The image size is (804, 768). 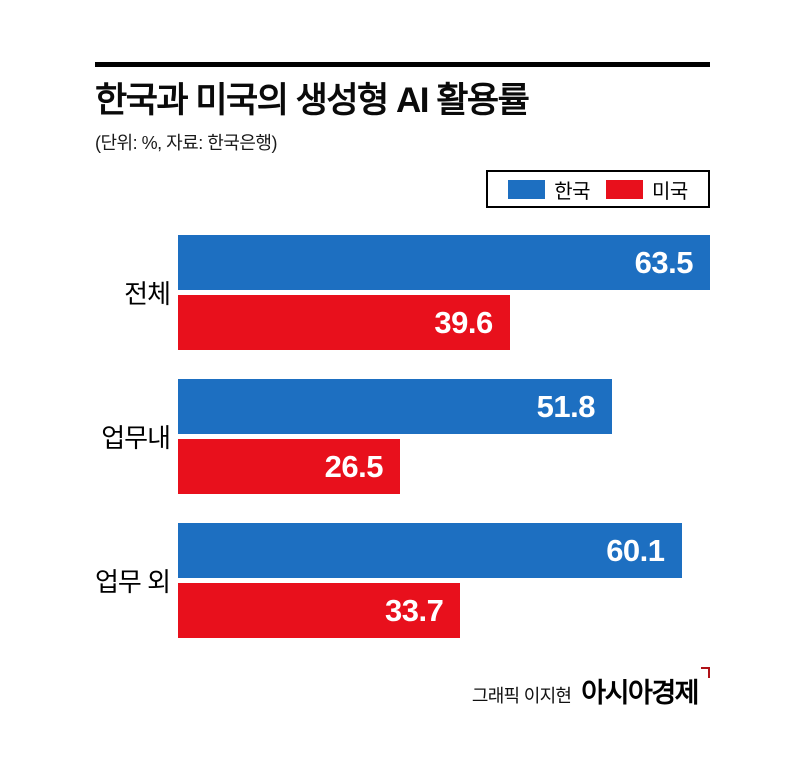 I want to click on category-label: 업무 외, so click(x=133, y=582).